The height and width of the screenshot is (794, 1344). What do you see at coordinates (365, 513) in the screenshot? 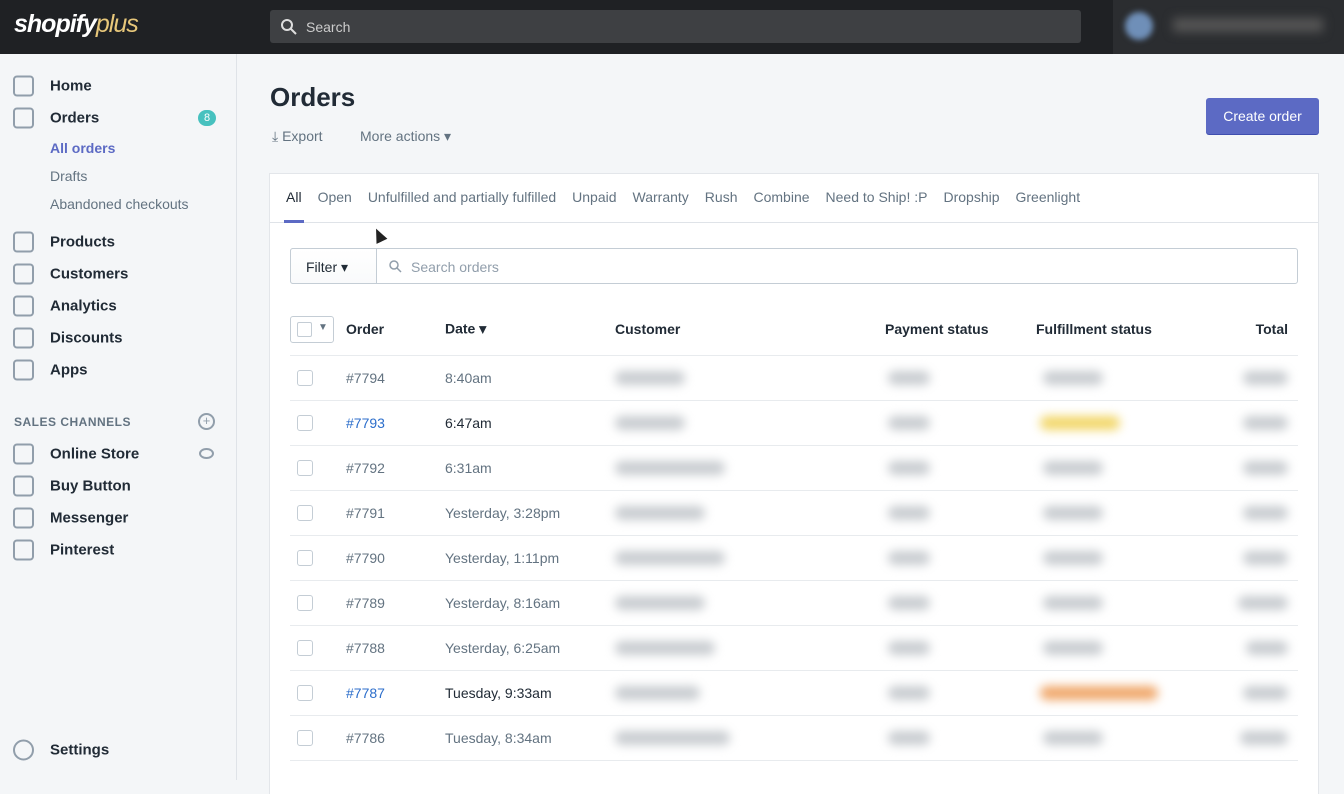
I see `order-number: #7791` at bounding box center [365, 513].